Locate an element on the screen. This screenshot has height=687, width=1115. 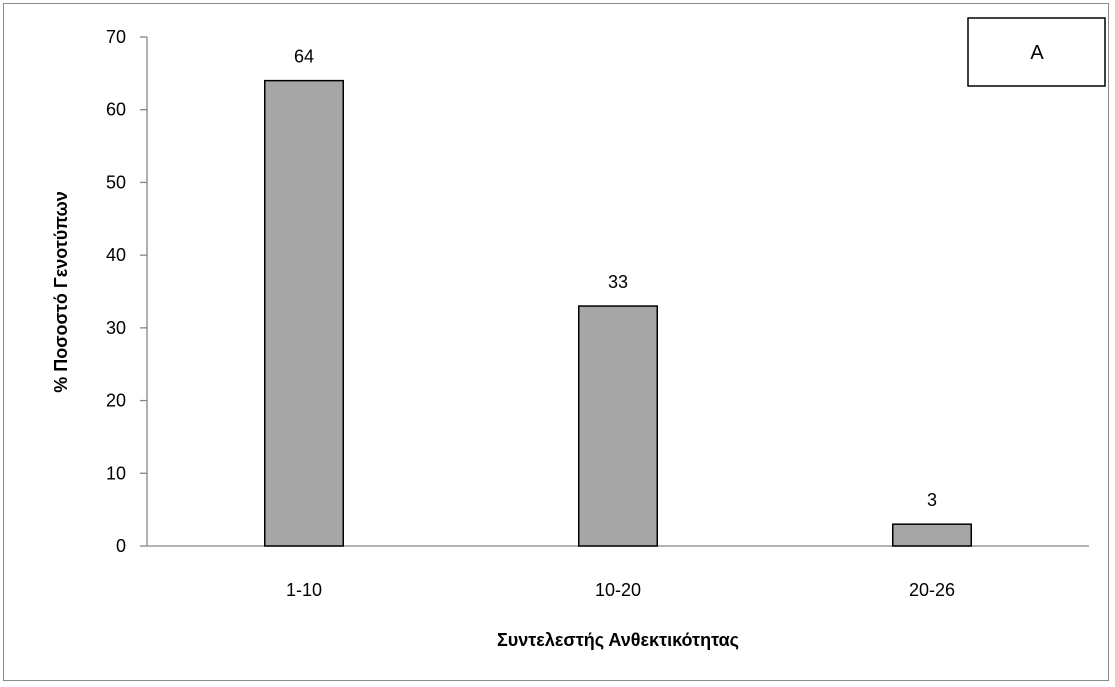
data-label: 64 is located at coordinates (304, 57).